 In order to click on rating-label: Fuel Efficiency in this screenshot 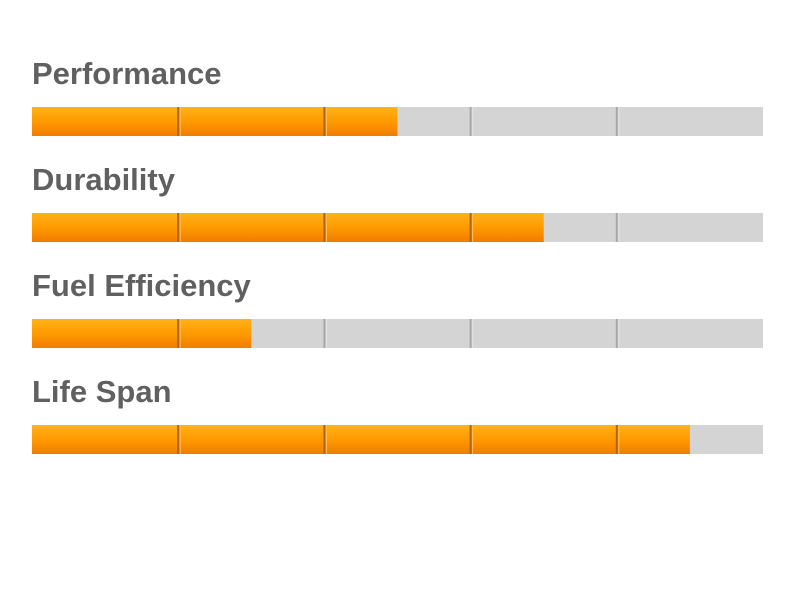, I will do `click(142, 285)`.